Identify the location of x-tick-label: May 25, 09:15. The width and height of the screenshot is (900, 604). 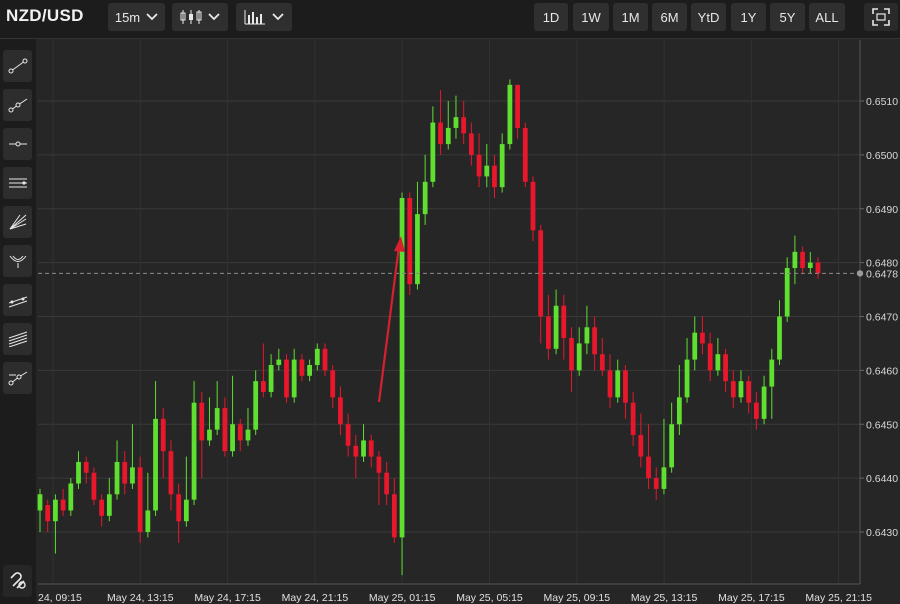
(577, 598).